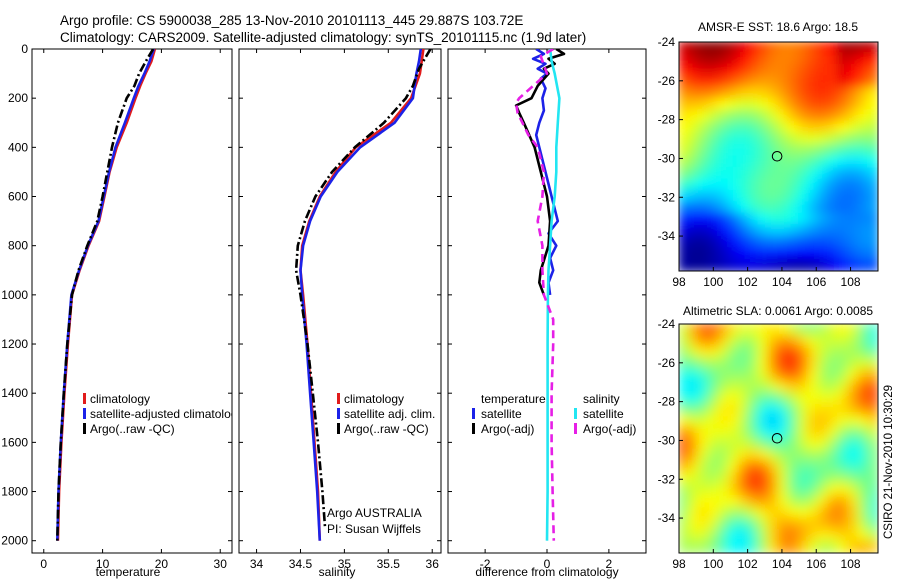 The height and width of the screenshot is (580, 900). Describe the element at coordinates (120, 399) in the screenshot. I see `legend-label-climatology: climatology` at that location.